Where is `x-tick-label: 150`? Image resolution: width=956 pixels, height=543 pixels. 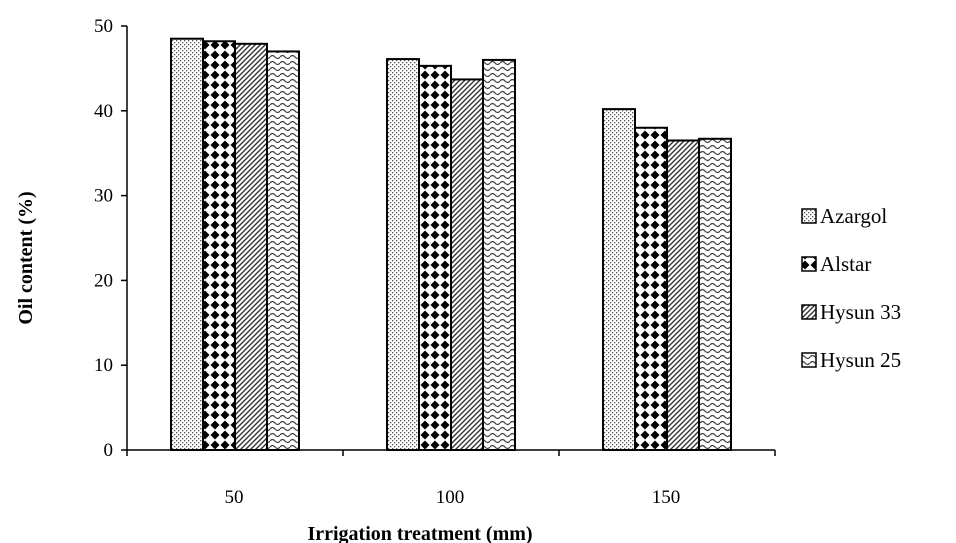
x-tick-label: 150 is located at coordinates (666, 497).